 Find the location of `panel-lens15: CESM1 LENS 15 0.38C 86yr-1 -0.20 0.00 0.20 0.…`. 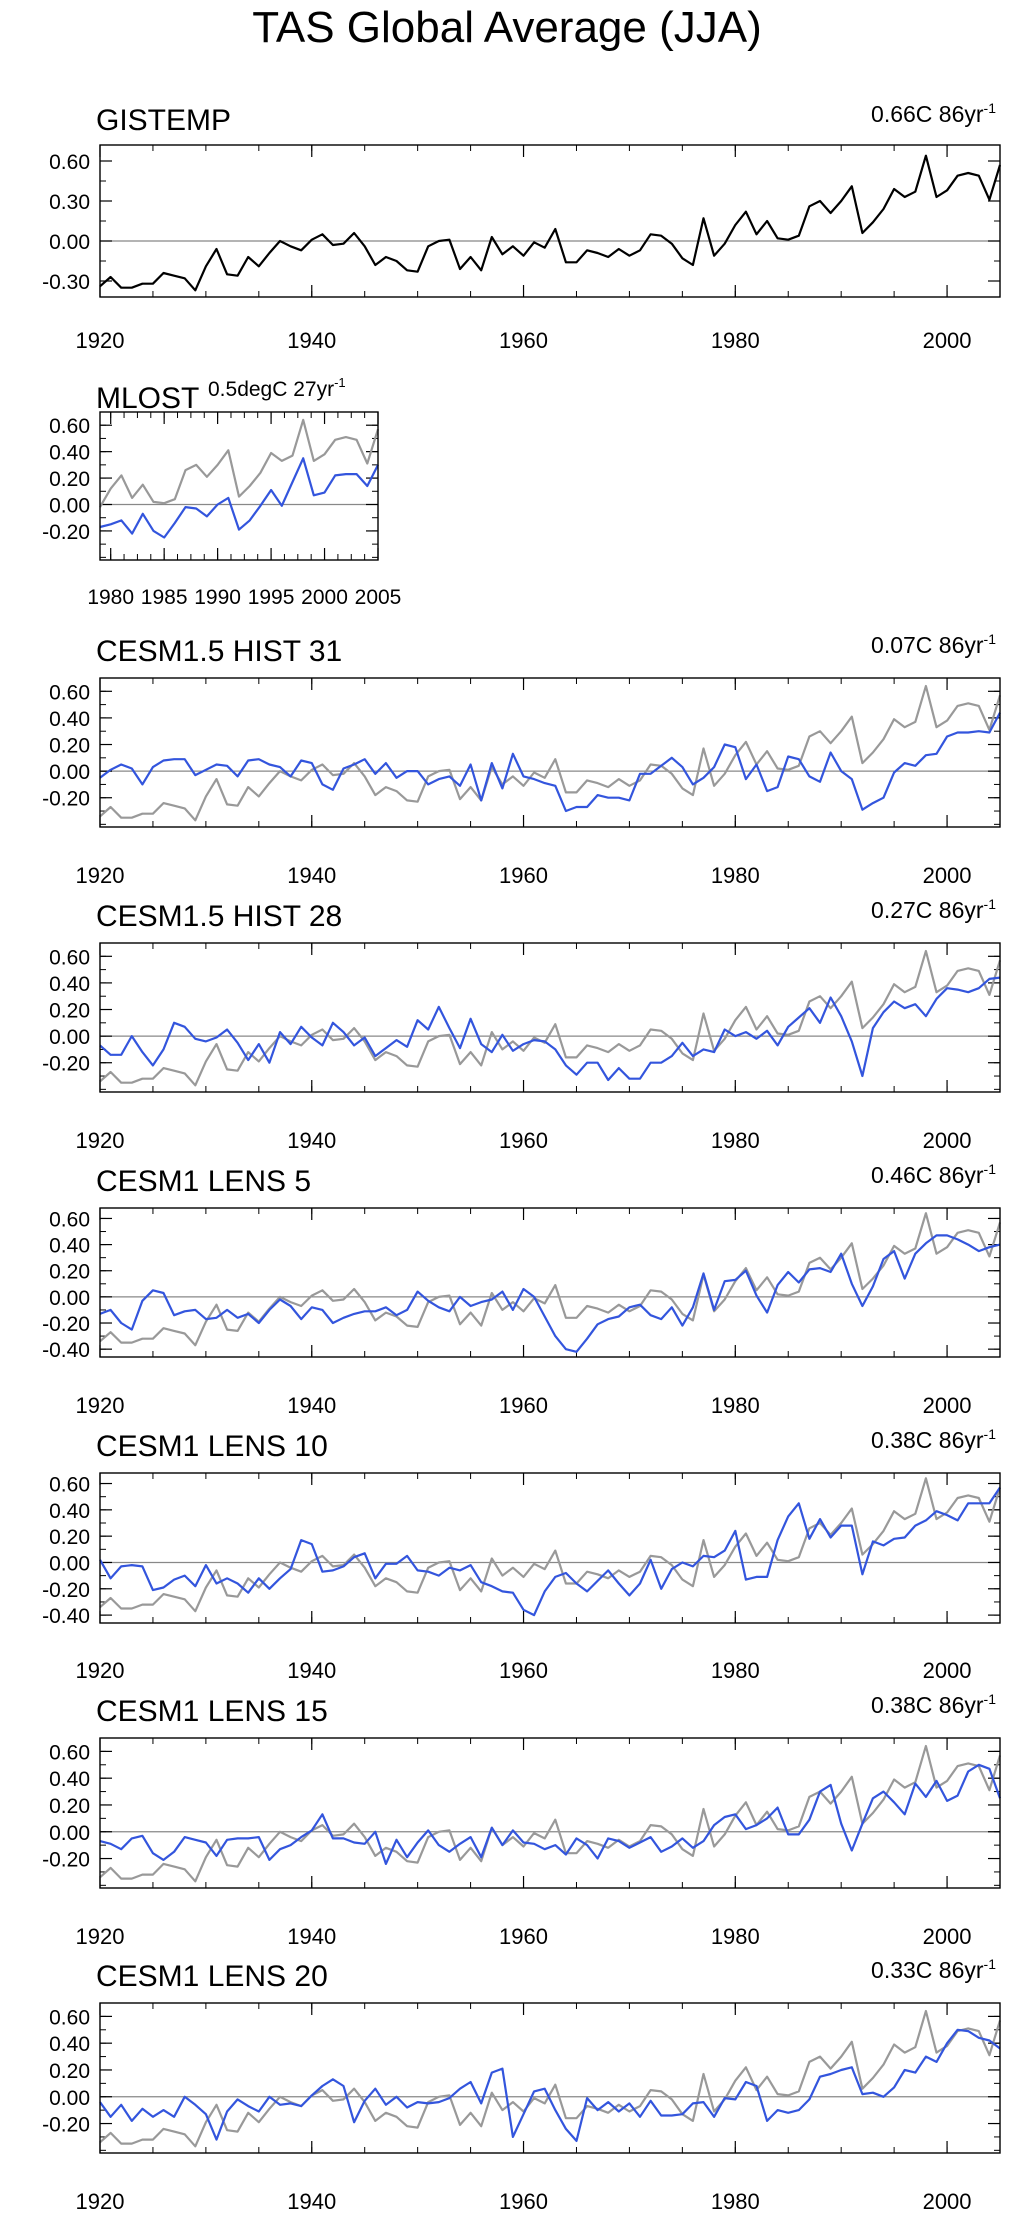

panel-lens15: CESM1 LENS 15 0.38C 86yr-1 -0.20 0.00 0.20 0.… is located at coordinates (522, 1820).